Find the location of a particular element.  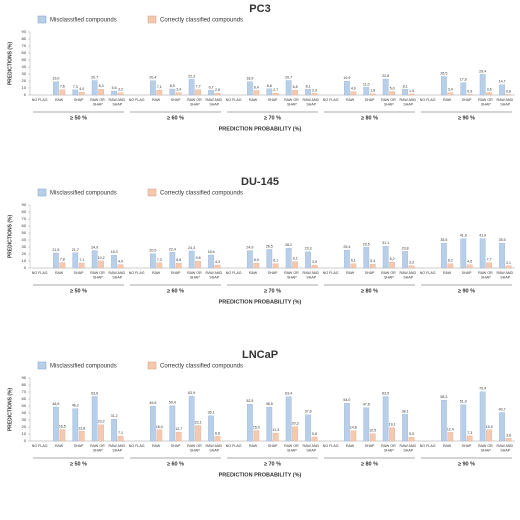

value-label: 18,9 is located at coordinates (249, 79).